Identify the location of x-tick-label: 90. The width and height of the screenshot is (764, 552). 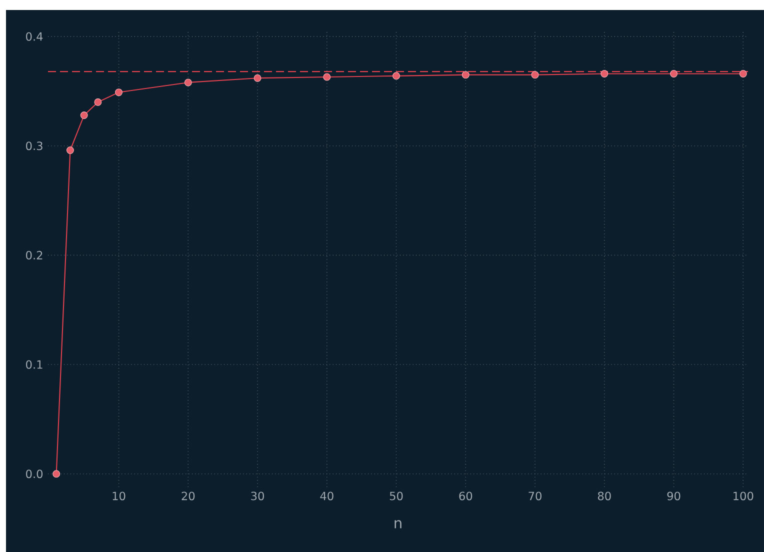
(673, 496).